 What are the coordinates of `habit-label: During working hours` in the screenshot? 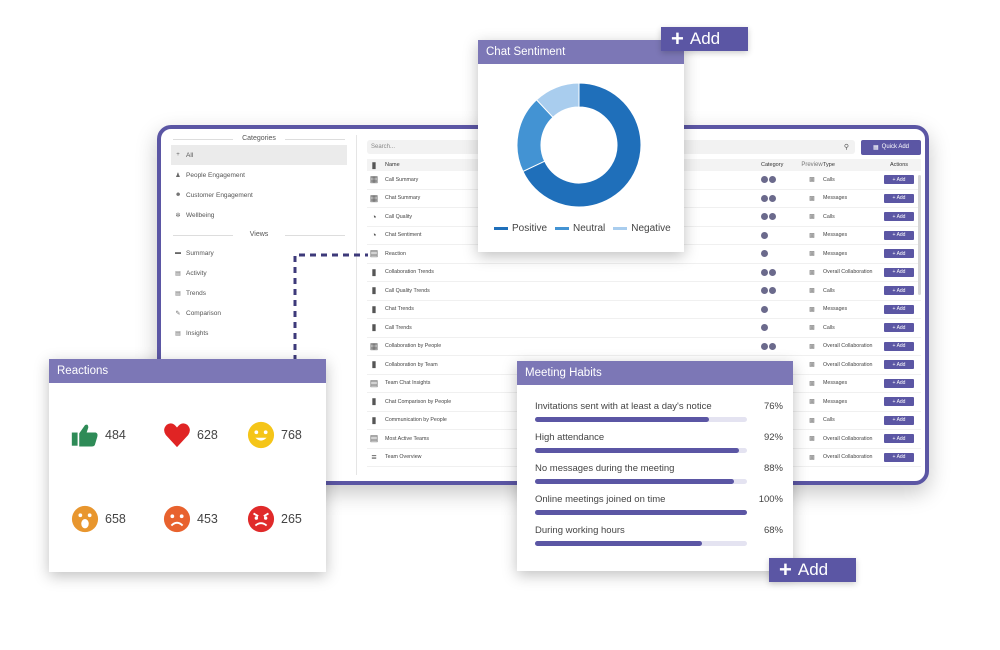 It's located at (580, 530).